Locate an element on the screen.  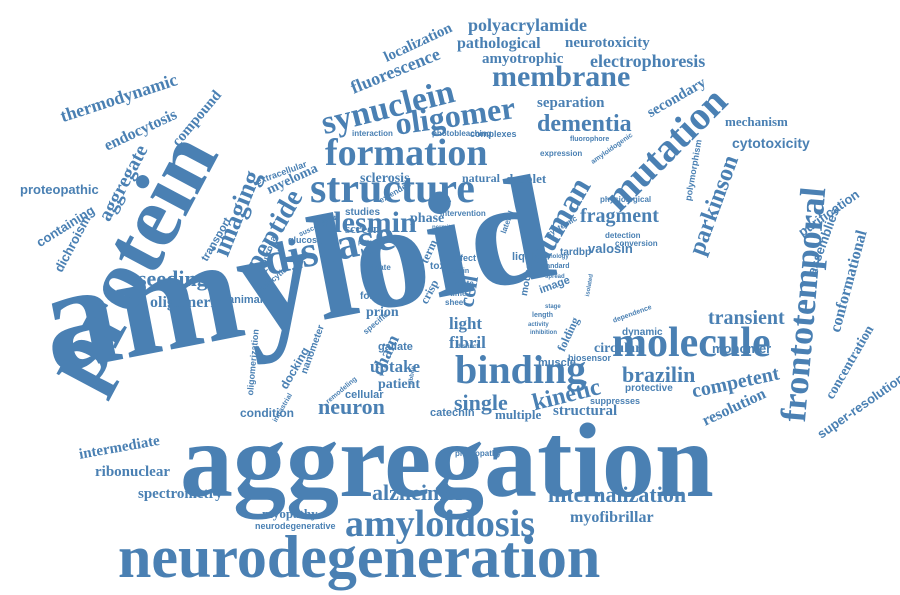
word: molecule is located at coordinates (691, 343).